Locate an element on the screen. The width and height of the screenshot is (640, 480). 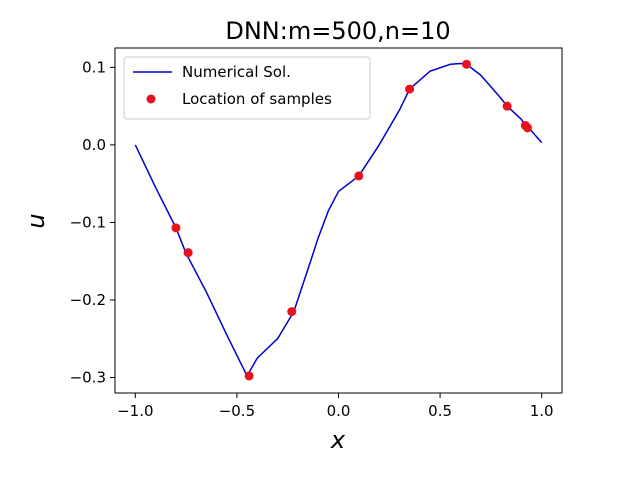
y-axis-label: u is located at coordinates (36, 220).